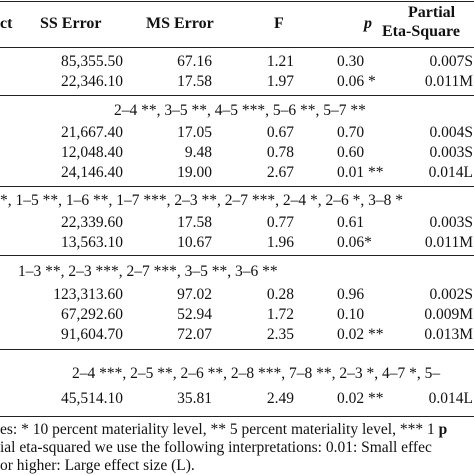 The width and height of the screenshot is (474, 475). I want to click on g4-r3-p: 0.02 **, so click(360, 334).